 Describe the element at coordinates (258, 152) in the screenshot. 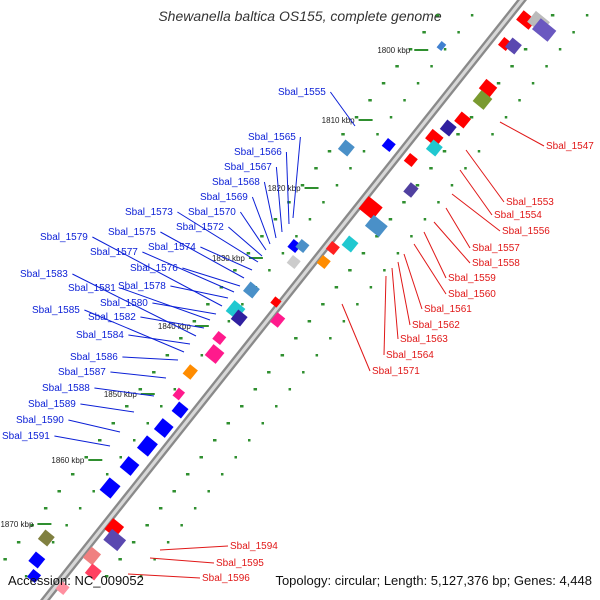

I see `gene-label-left: Sbal_1566` at that location.